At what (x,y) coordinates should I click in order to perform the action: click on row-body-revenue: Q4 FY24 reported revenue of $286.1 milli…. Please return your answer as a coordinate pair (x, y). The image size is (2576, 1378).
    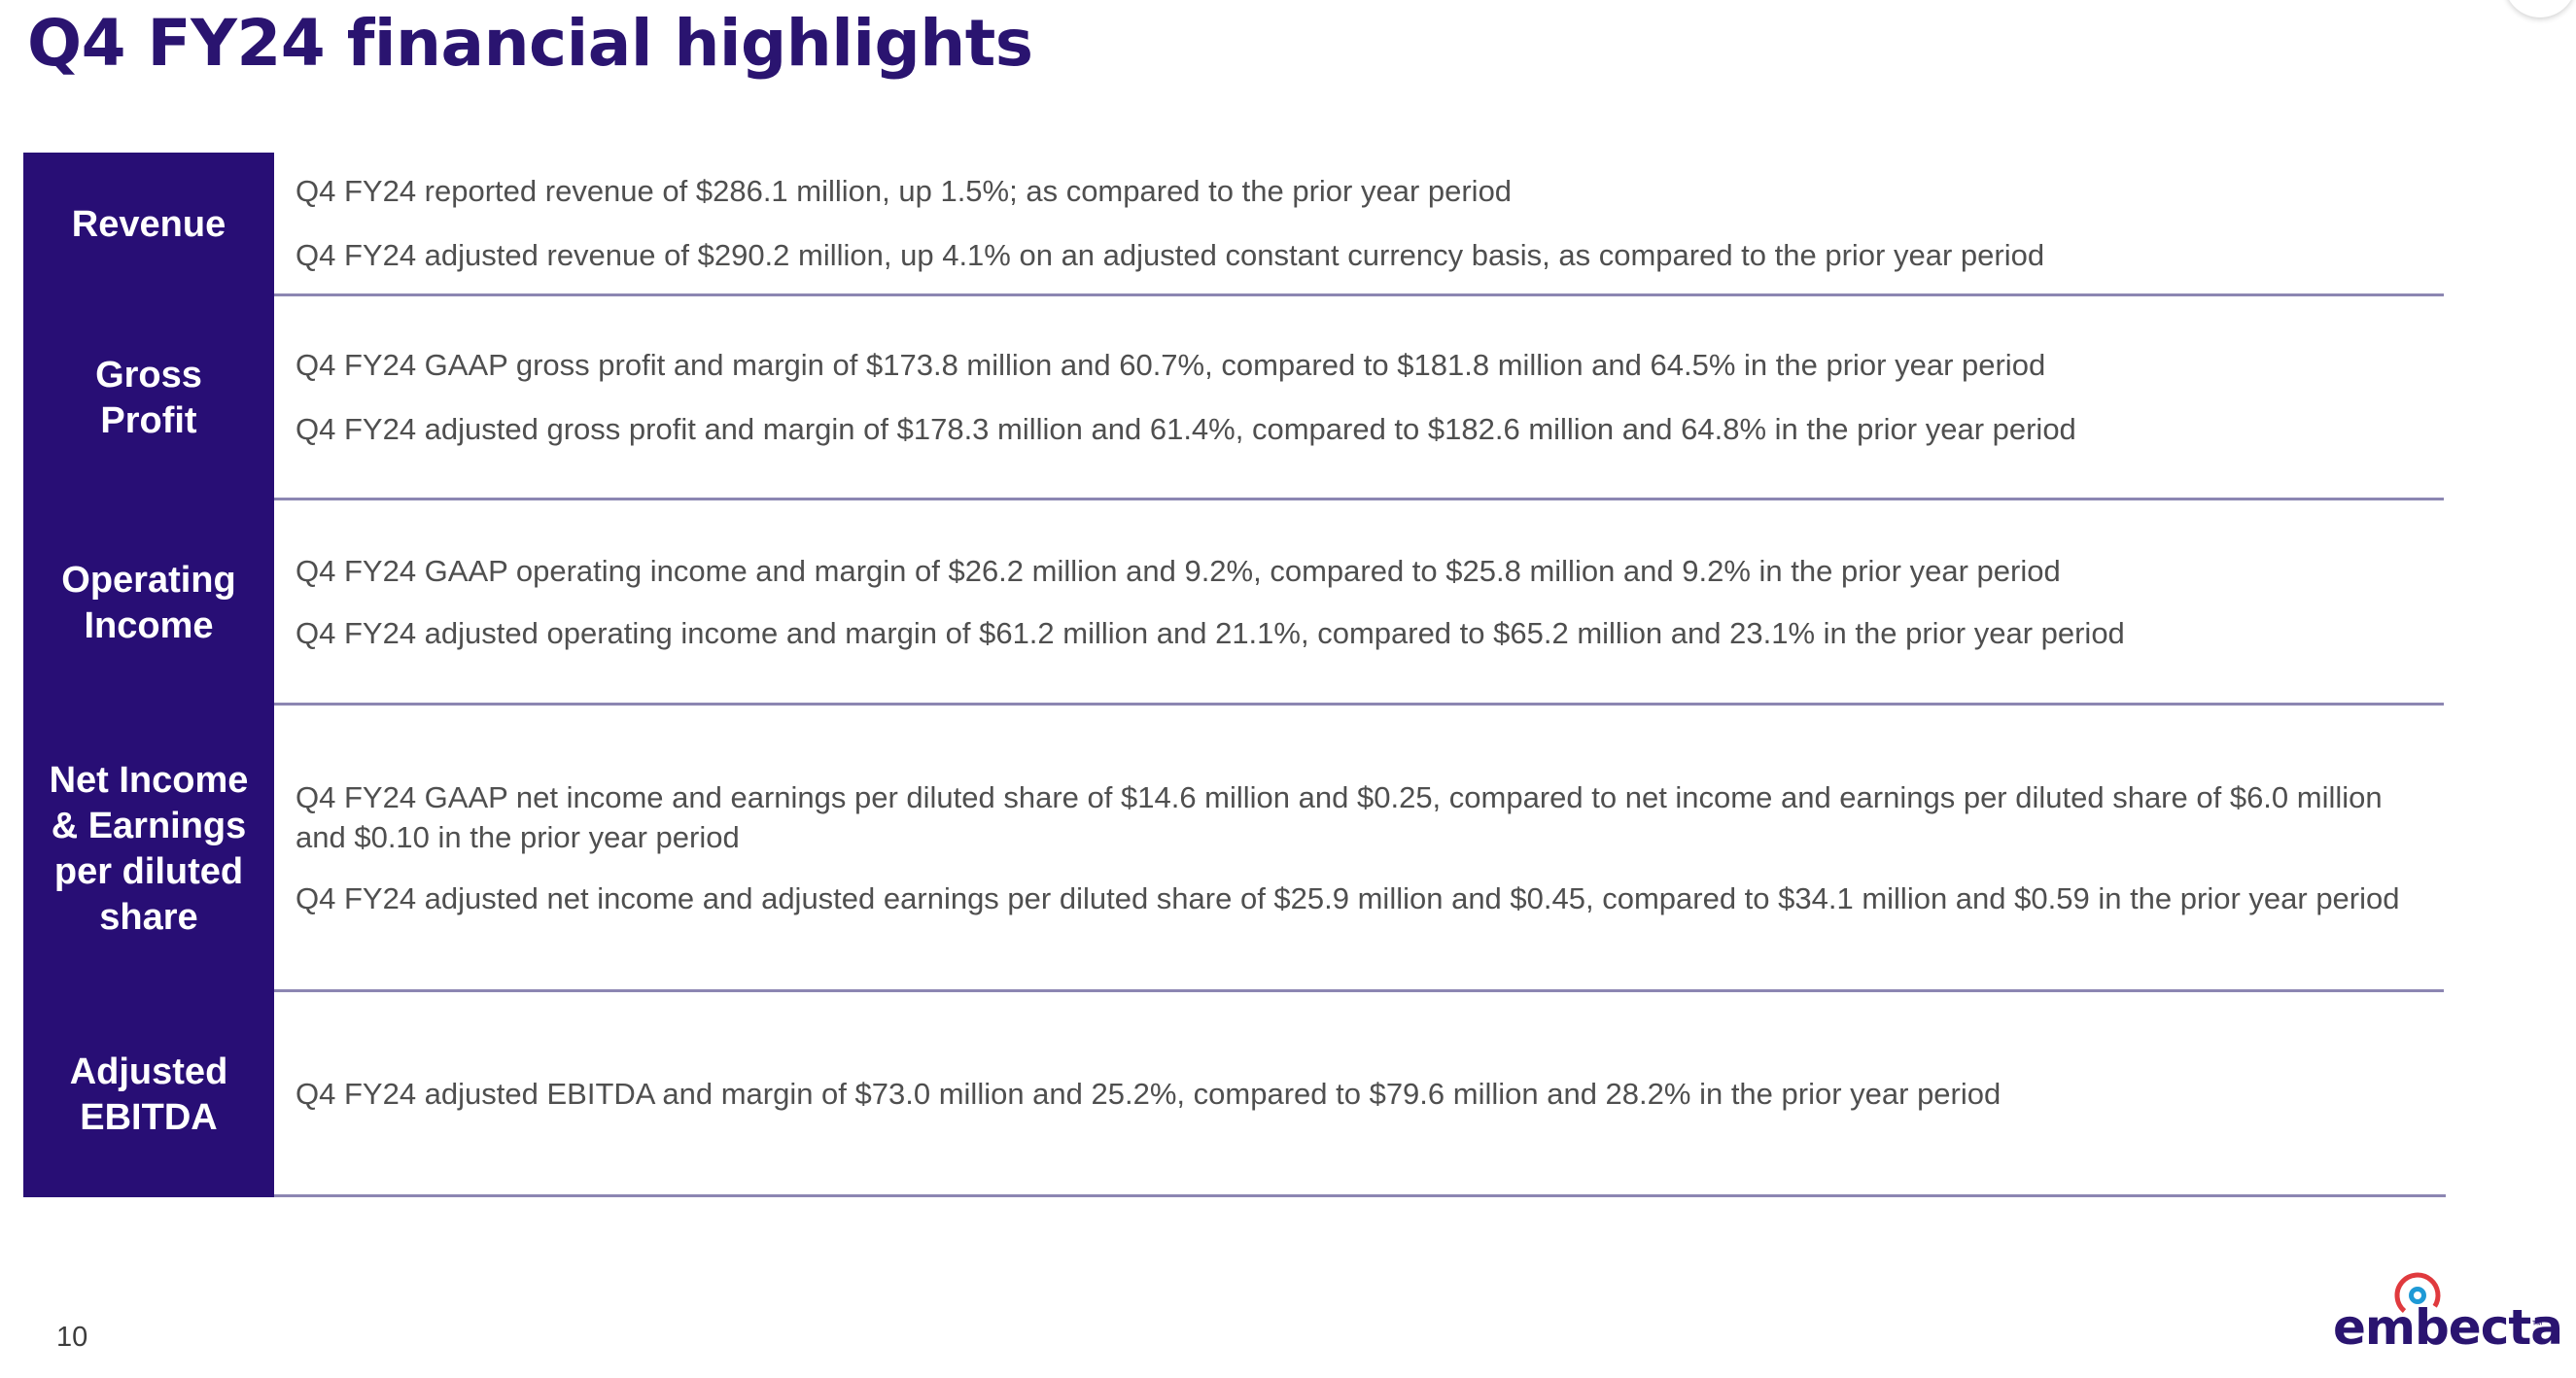
    Looking at the image, I should click on (1359, 223).